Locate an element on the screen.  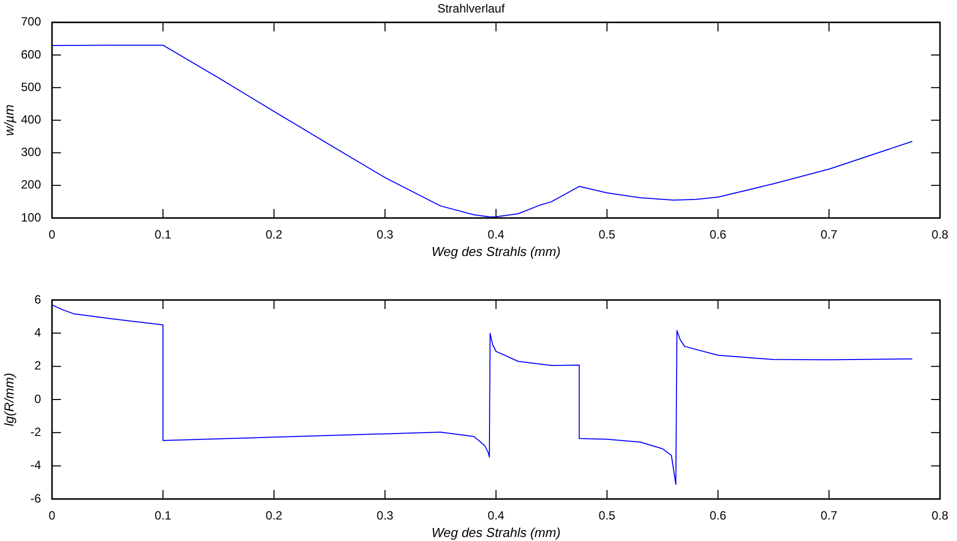
y-tick-label: -4 is located at coordinates (36, 465).